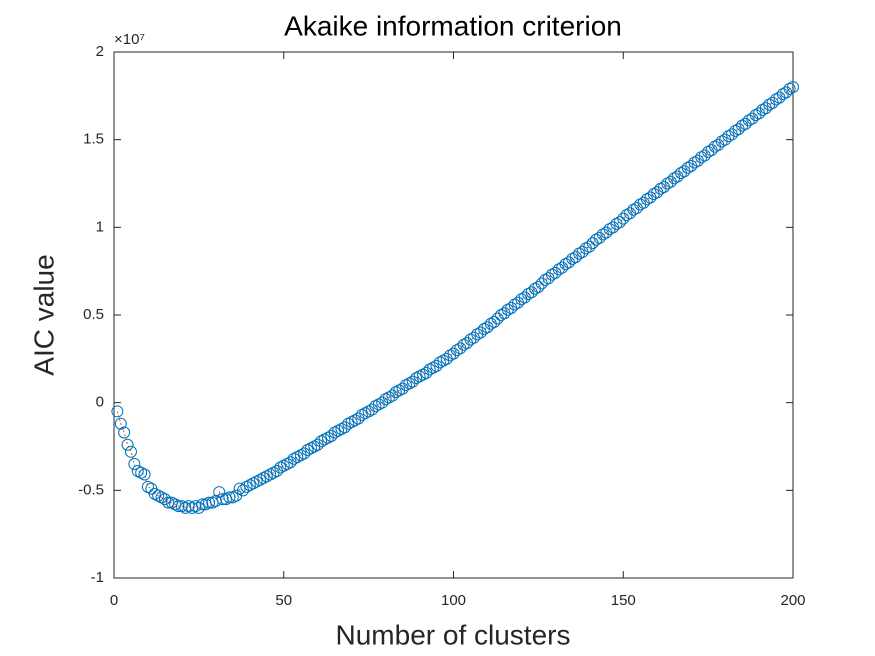  What do you see at coordinates (100, 226) in the screenshot?
I see `y-tick-label: 1` at bounding box center [100, 226].